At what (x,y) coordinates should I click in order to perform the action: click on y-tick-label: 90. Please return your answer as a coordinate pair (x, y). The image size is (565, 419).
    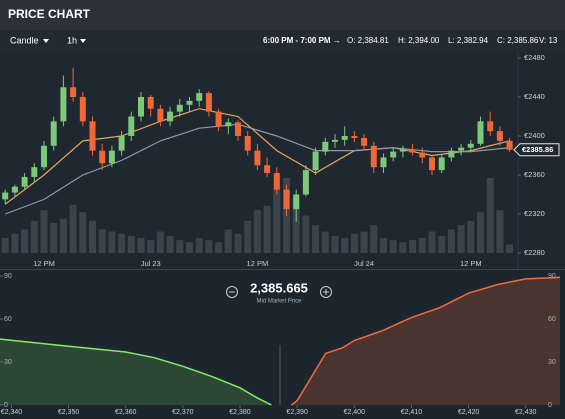
    Looking at the image, I should click on (552, 276).